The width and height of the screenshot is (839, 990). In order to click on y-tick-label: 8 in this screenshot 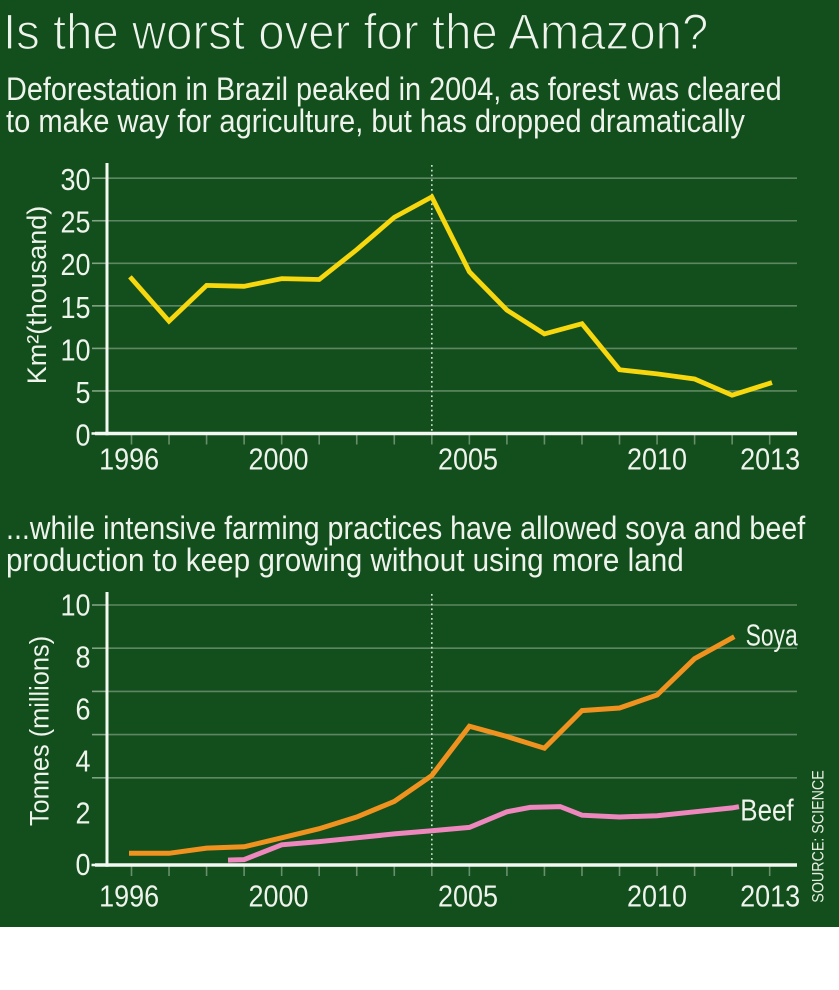, I will do `click(82, 658)`.